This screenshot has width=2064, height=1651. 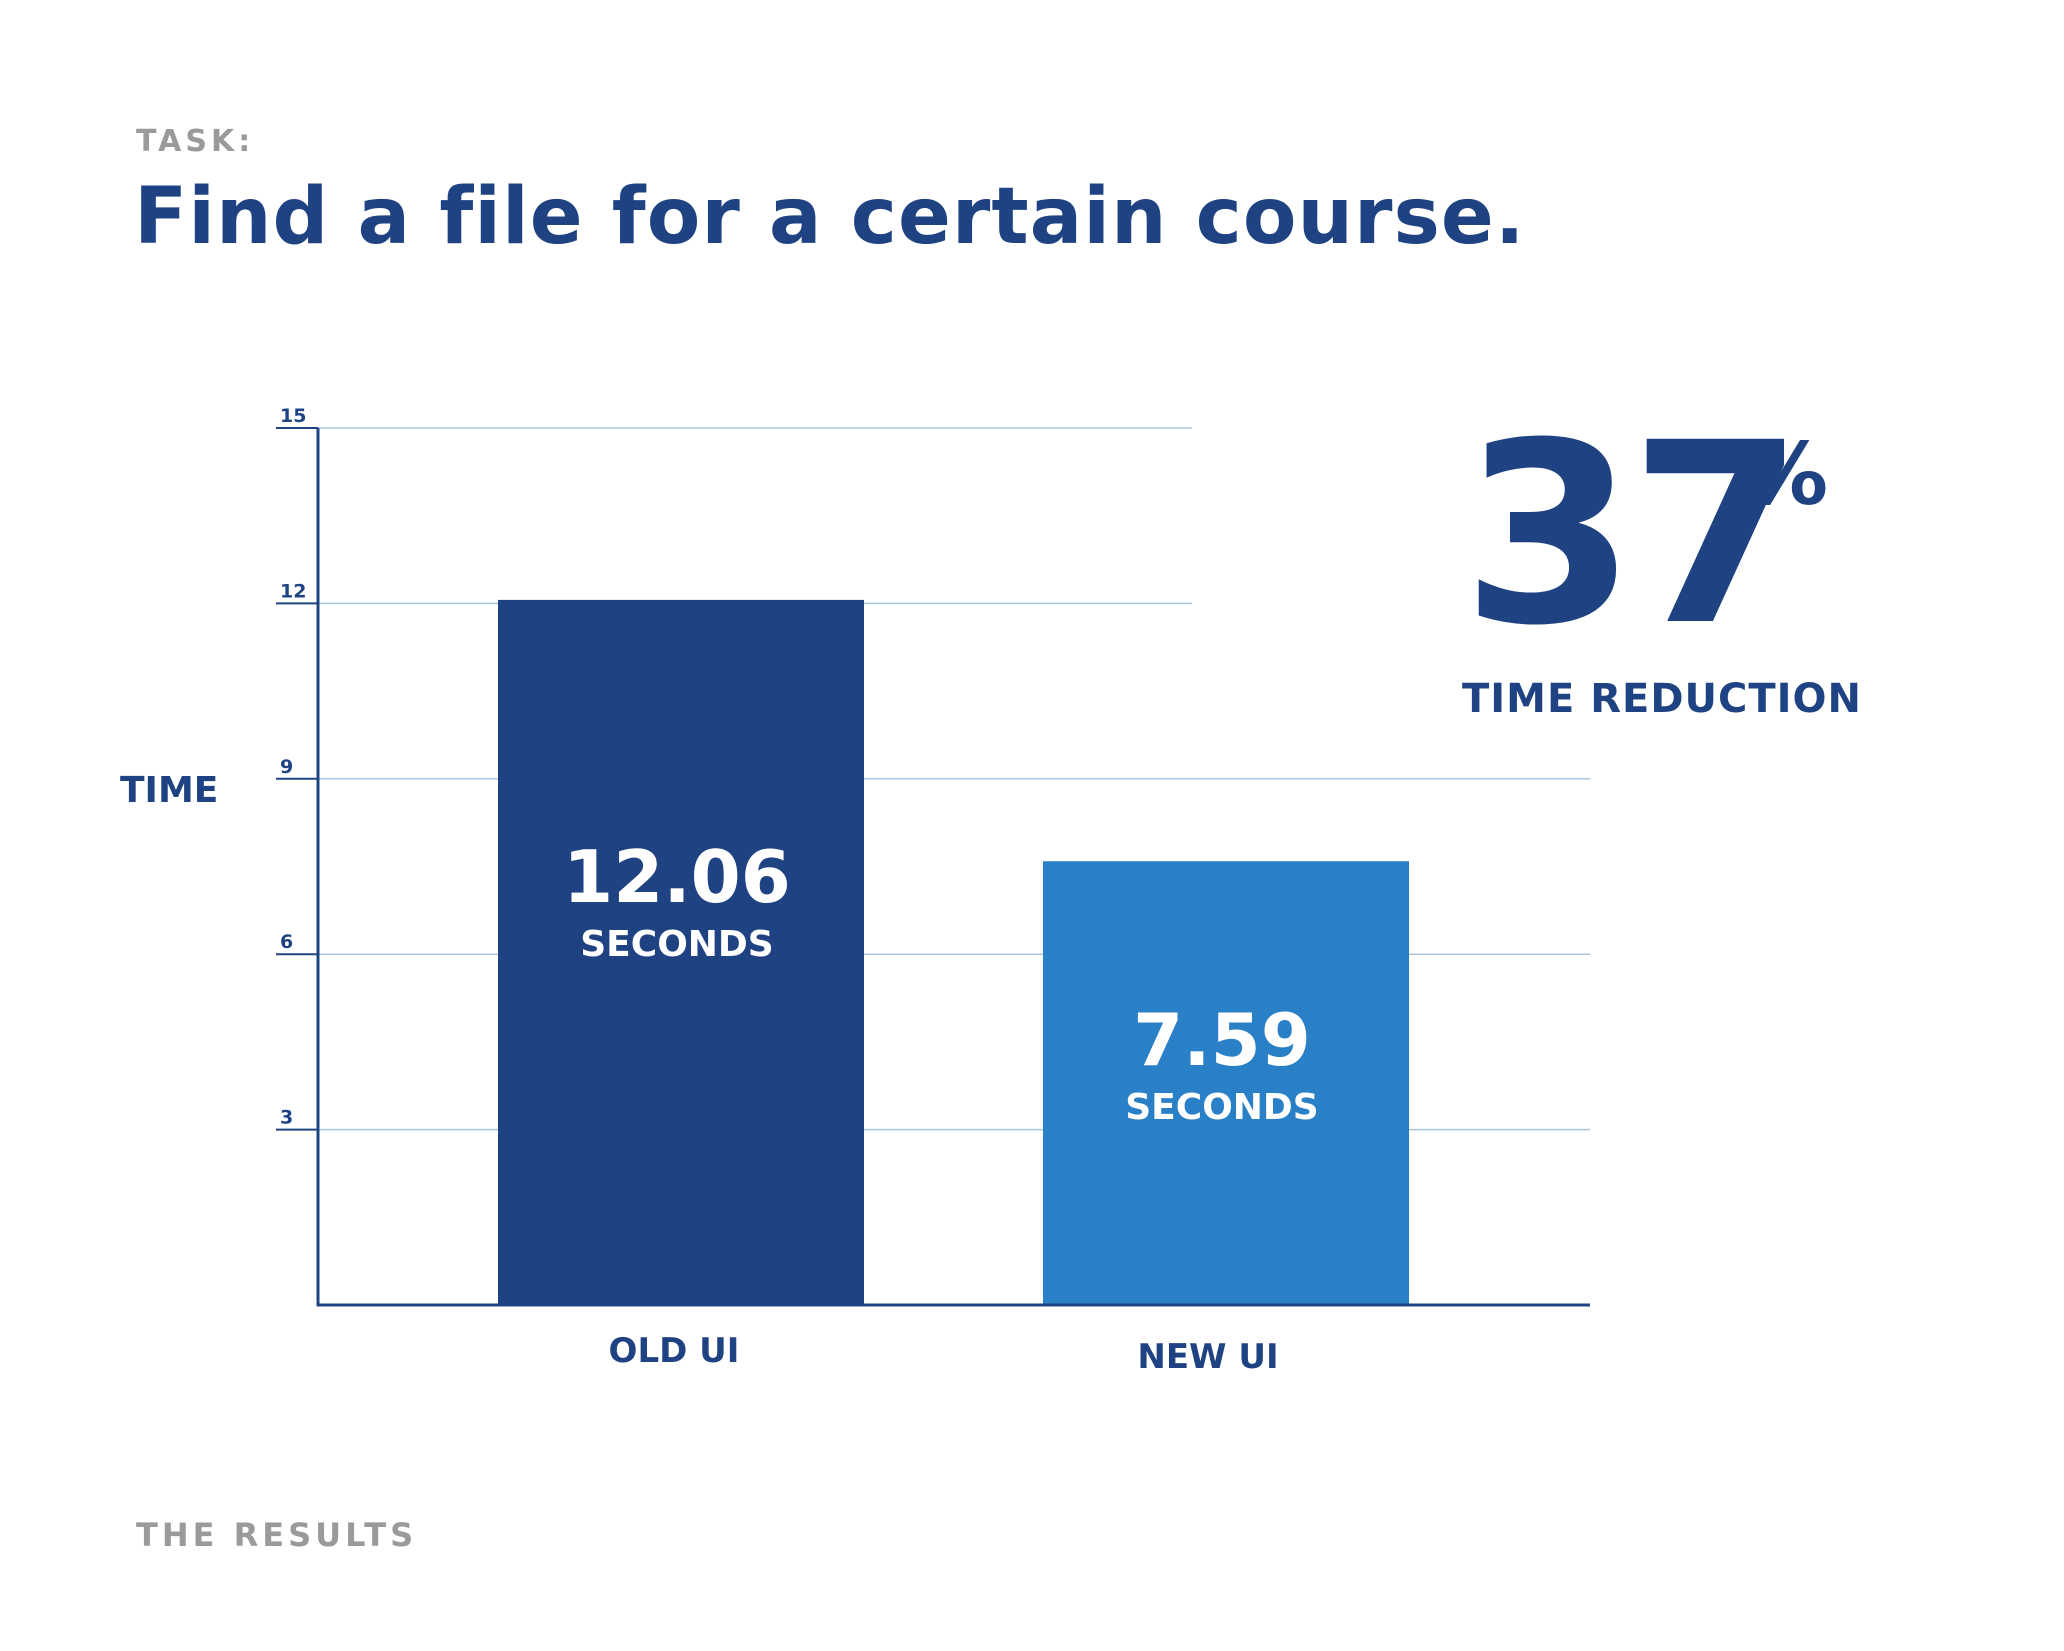 What do you see at coordinates (1662, 699) in the screenshot?
I see `reduction-caption: TIME REDUCTION` at bounding box center [1662, 699].